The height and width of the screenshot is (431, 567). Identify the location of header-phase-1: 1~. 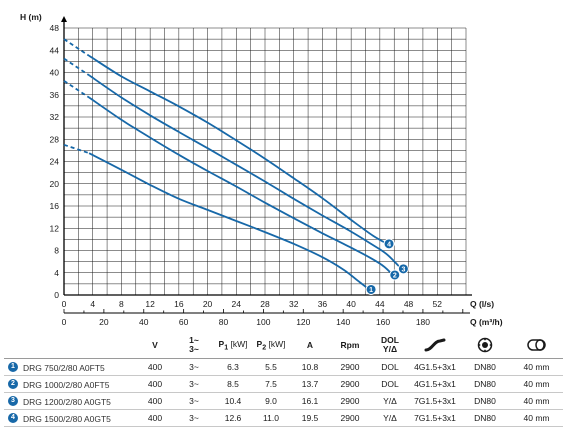
(194, 340).